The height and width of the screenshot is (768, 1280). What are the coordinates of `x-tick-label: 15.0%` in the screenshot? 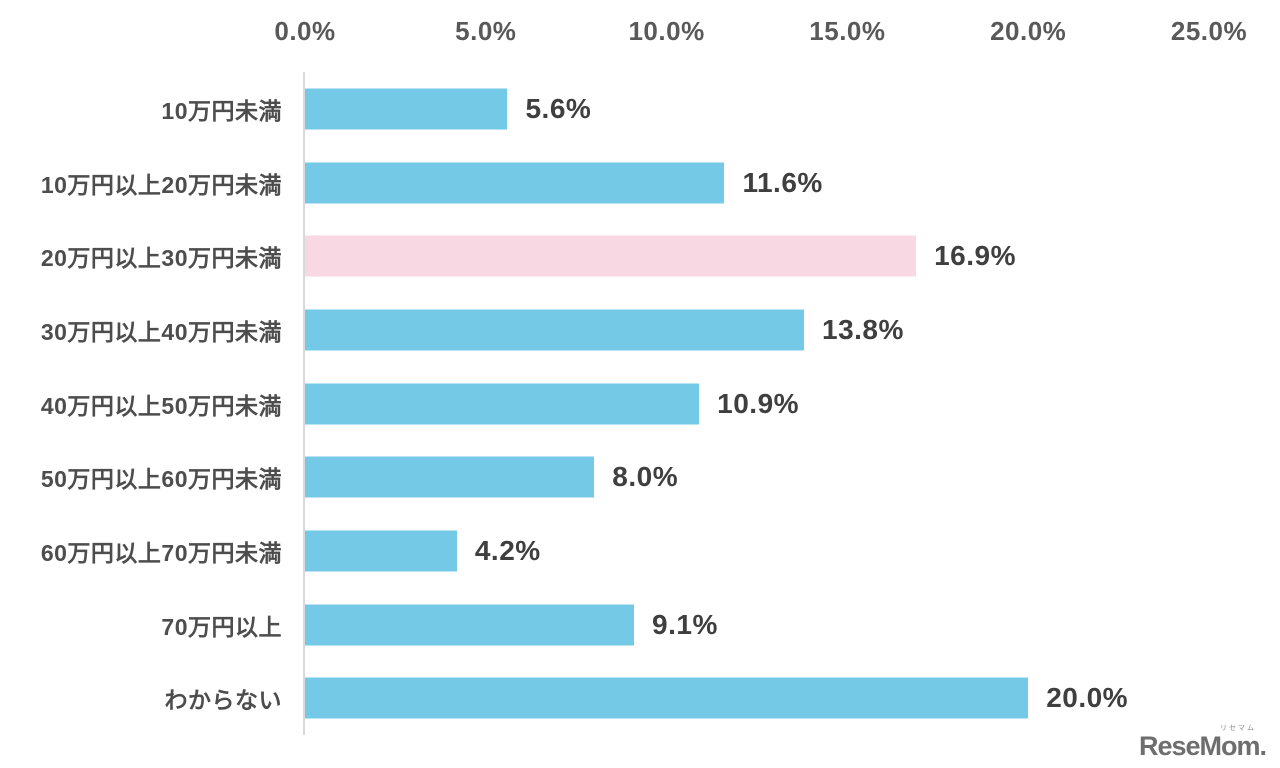 It's located at (847, 31).